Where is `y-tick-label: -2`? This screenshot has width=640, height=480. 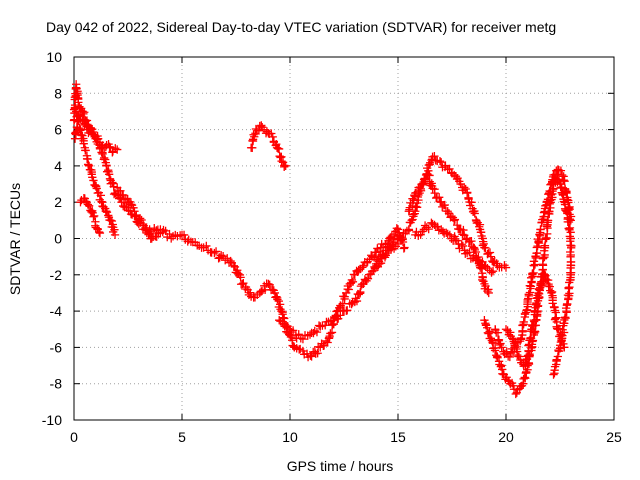
y-tick-label: -2 is located at coordinates (56, 275).